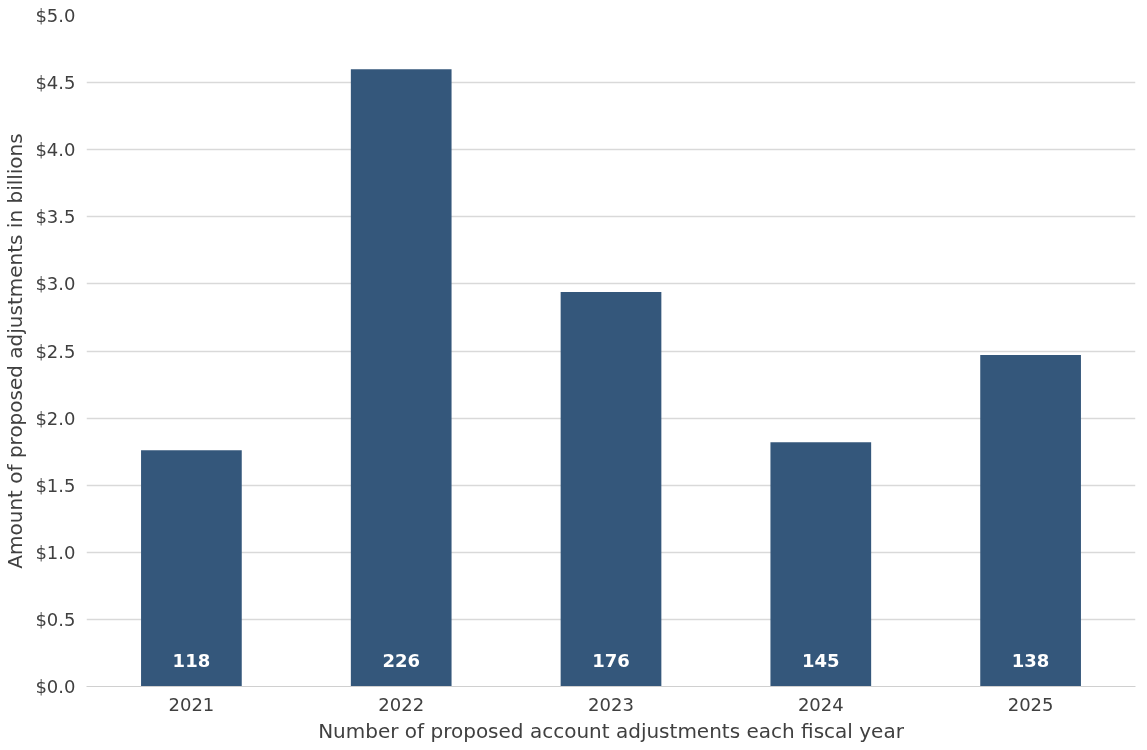  Describe the element at coordinates (401, 704) in the screenshot. I see `x-tick-label: 2022` at that location.